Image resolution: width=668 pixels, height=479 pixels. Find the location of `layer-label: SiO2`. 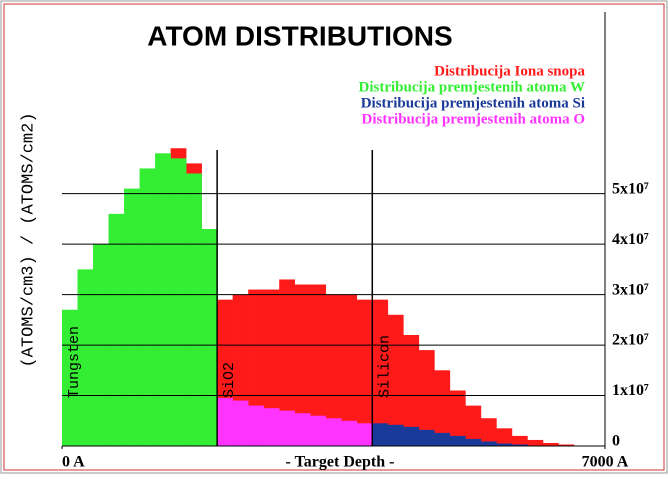

layer-label: SiO2 is located at coordinates (229, 380).